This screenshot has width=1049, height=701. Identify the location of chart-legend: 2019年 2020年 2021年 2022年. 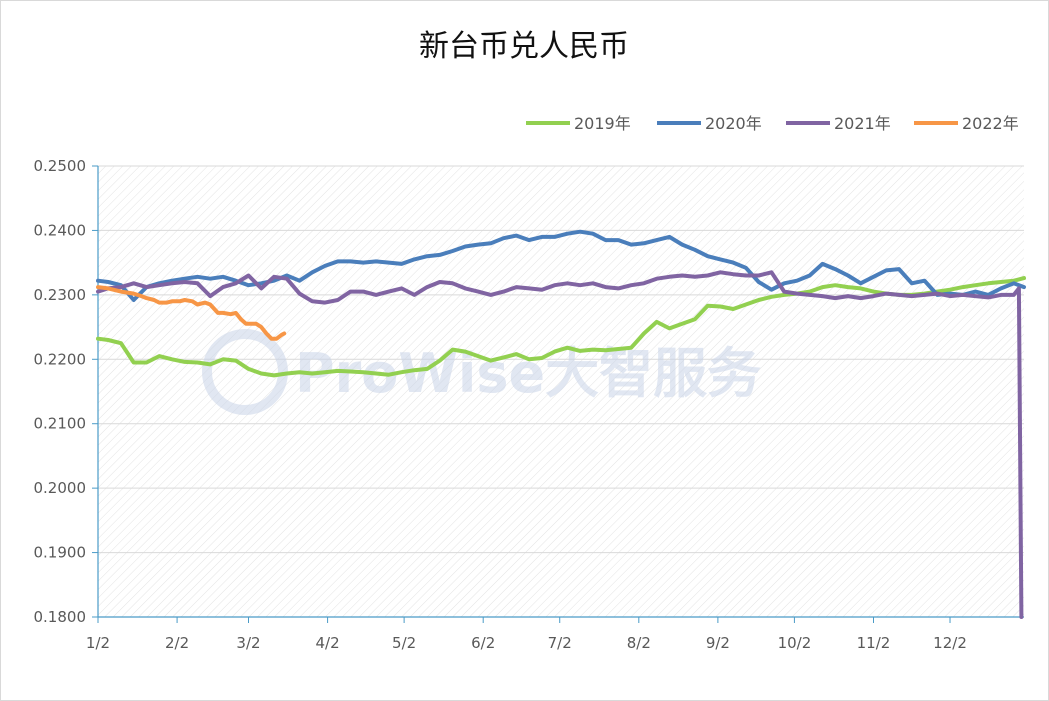
(772, 123).